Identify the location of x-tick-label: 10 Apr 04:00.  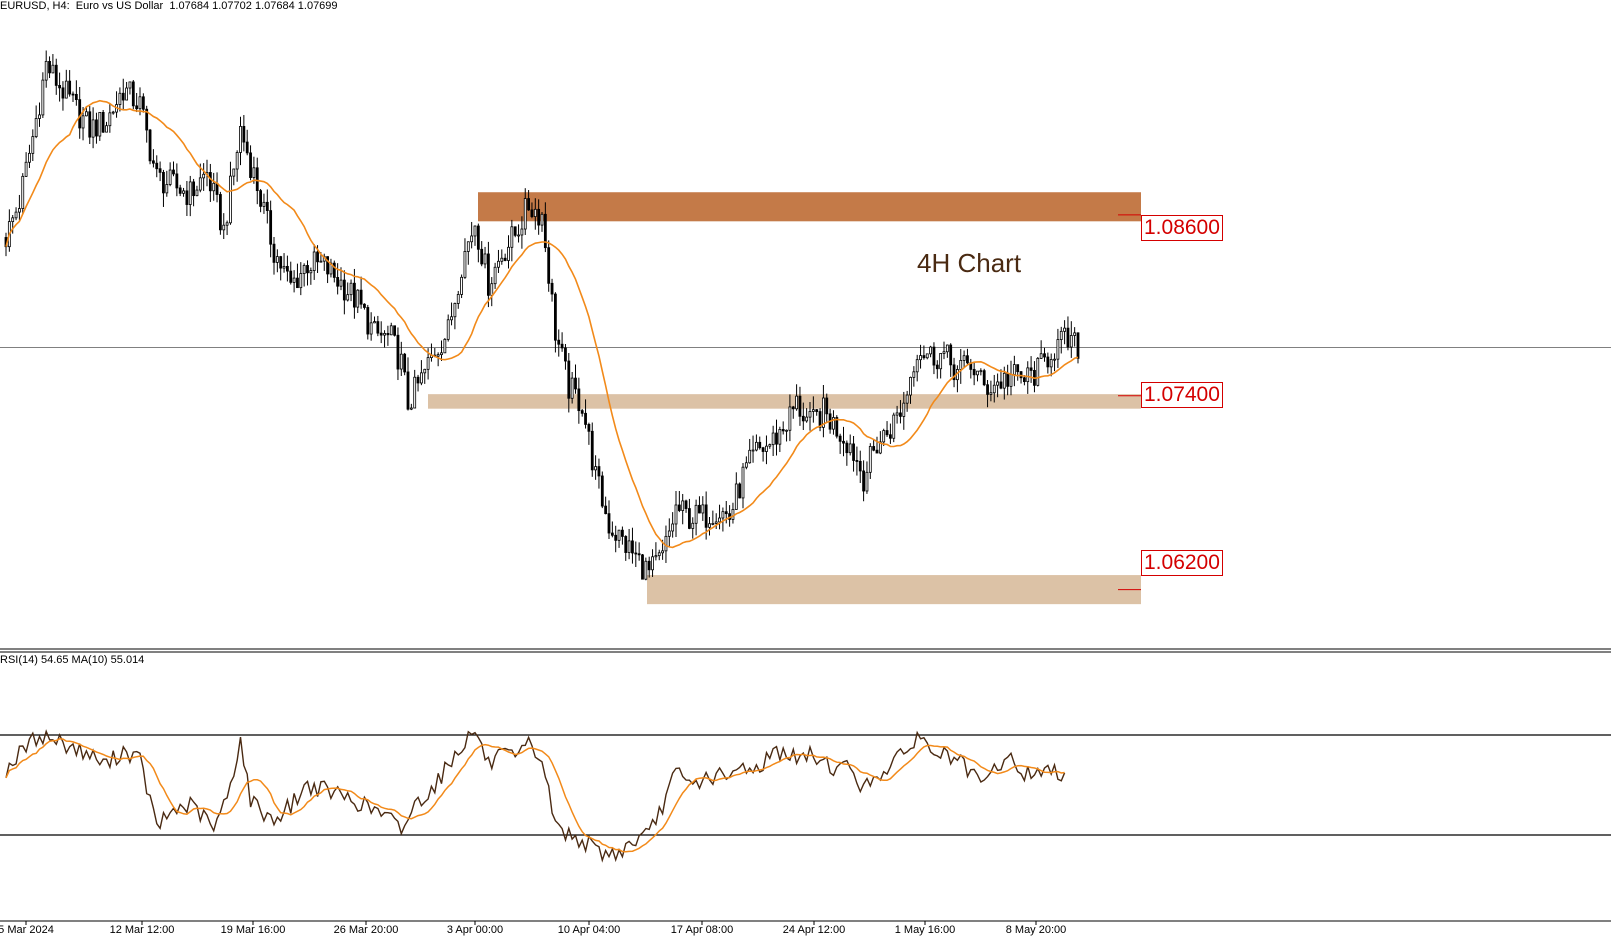
(589, 930).